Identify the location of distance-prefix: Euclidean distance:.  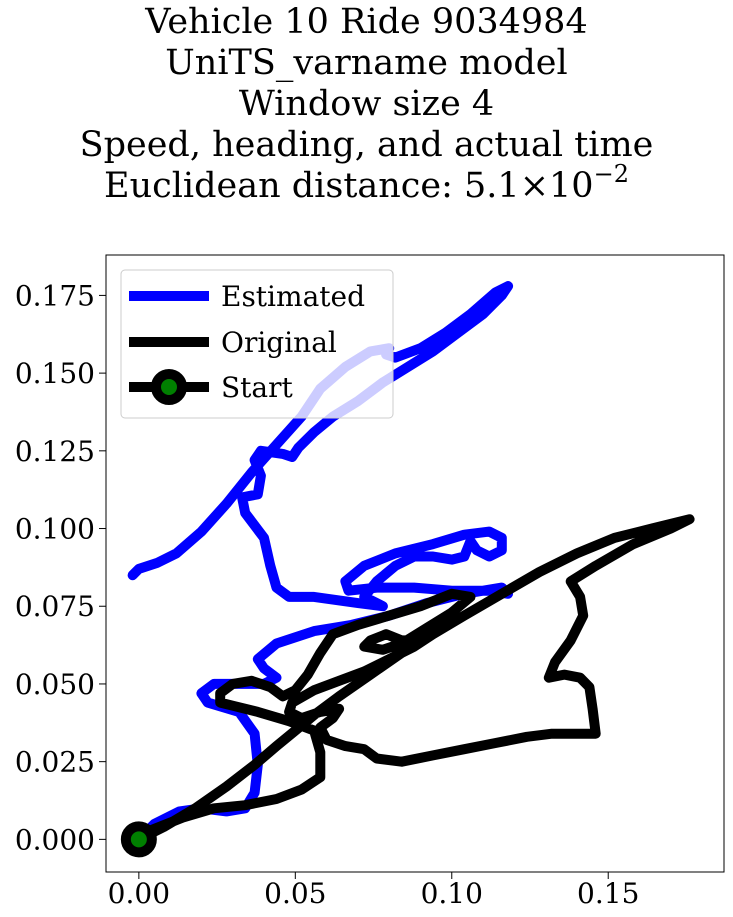
(284, 186).